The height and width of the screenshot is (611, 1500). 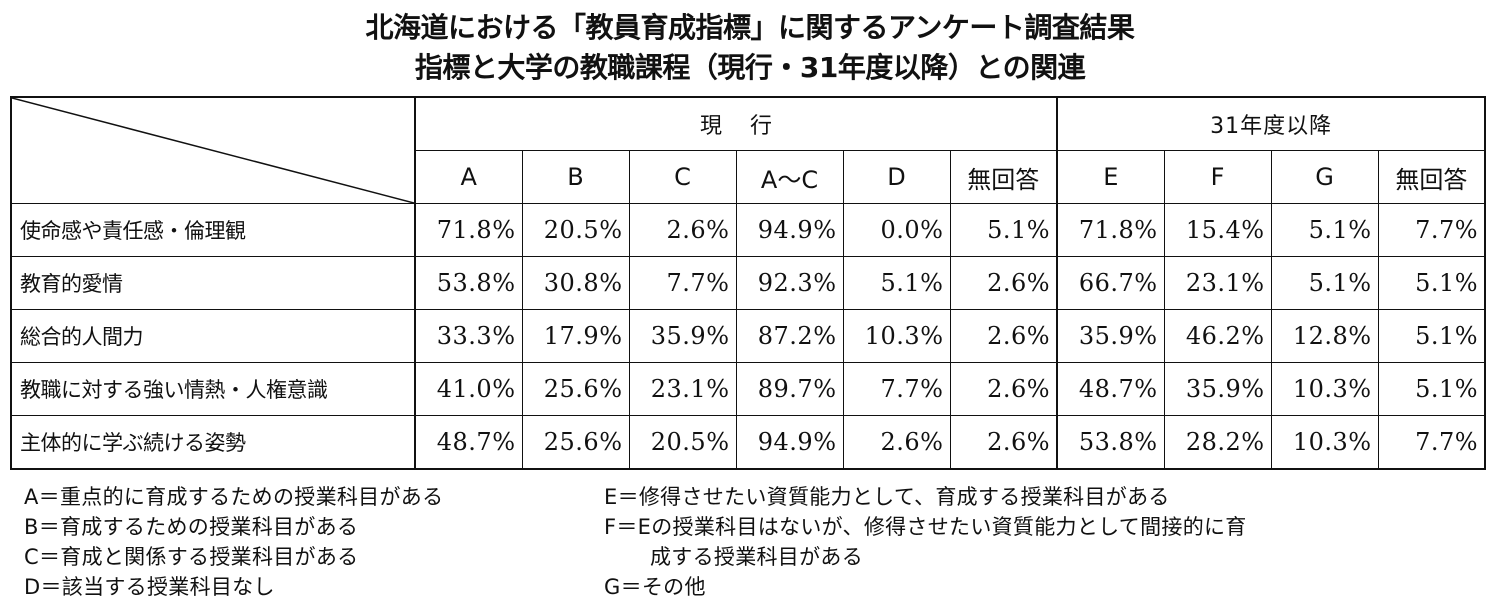 What do you see at coordinates (213, 389) in the screenshot?
I see `row-label: 教職に対する強い情熱・人権意識` at bounding box center [213, 389].